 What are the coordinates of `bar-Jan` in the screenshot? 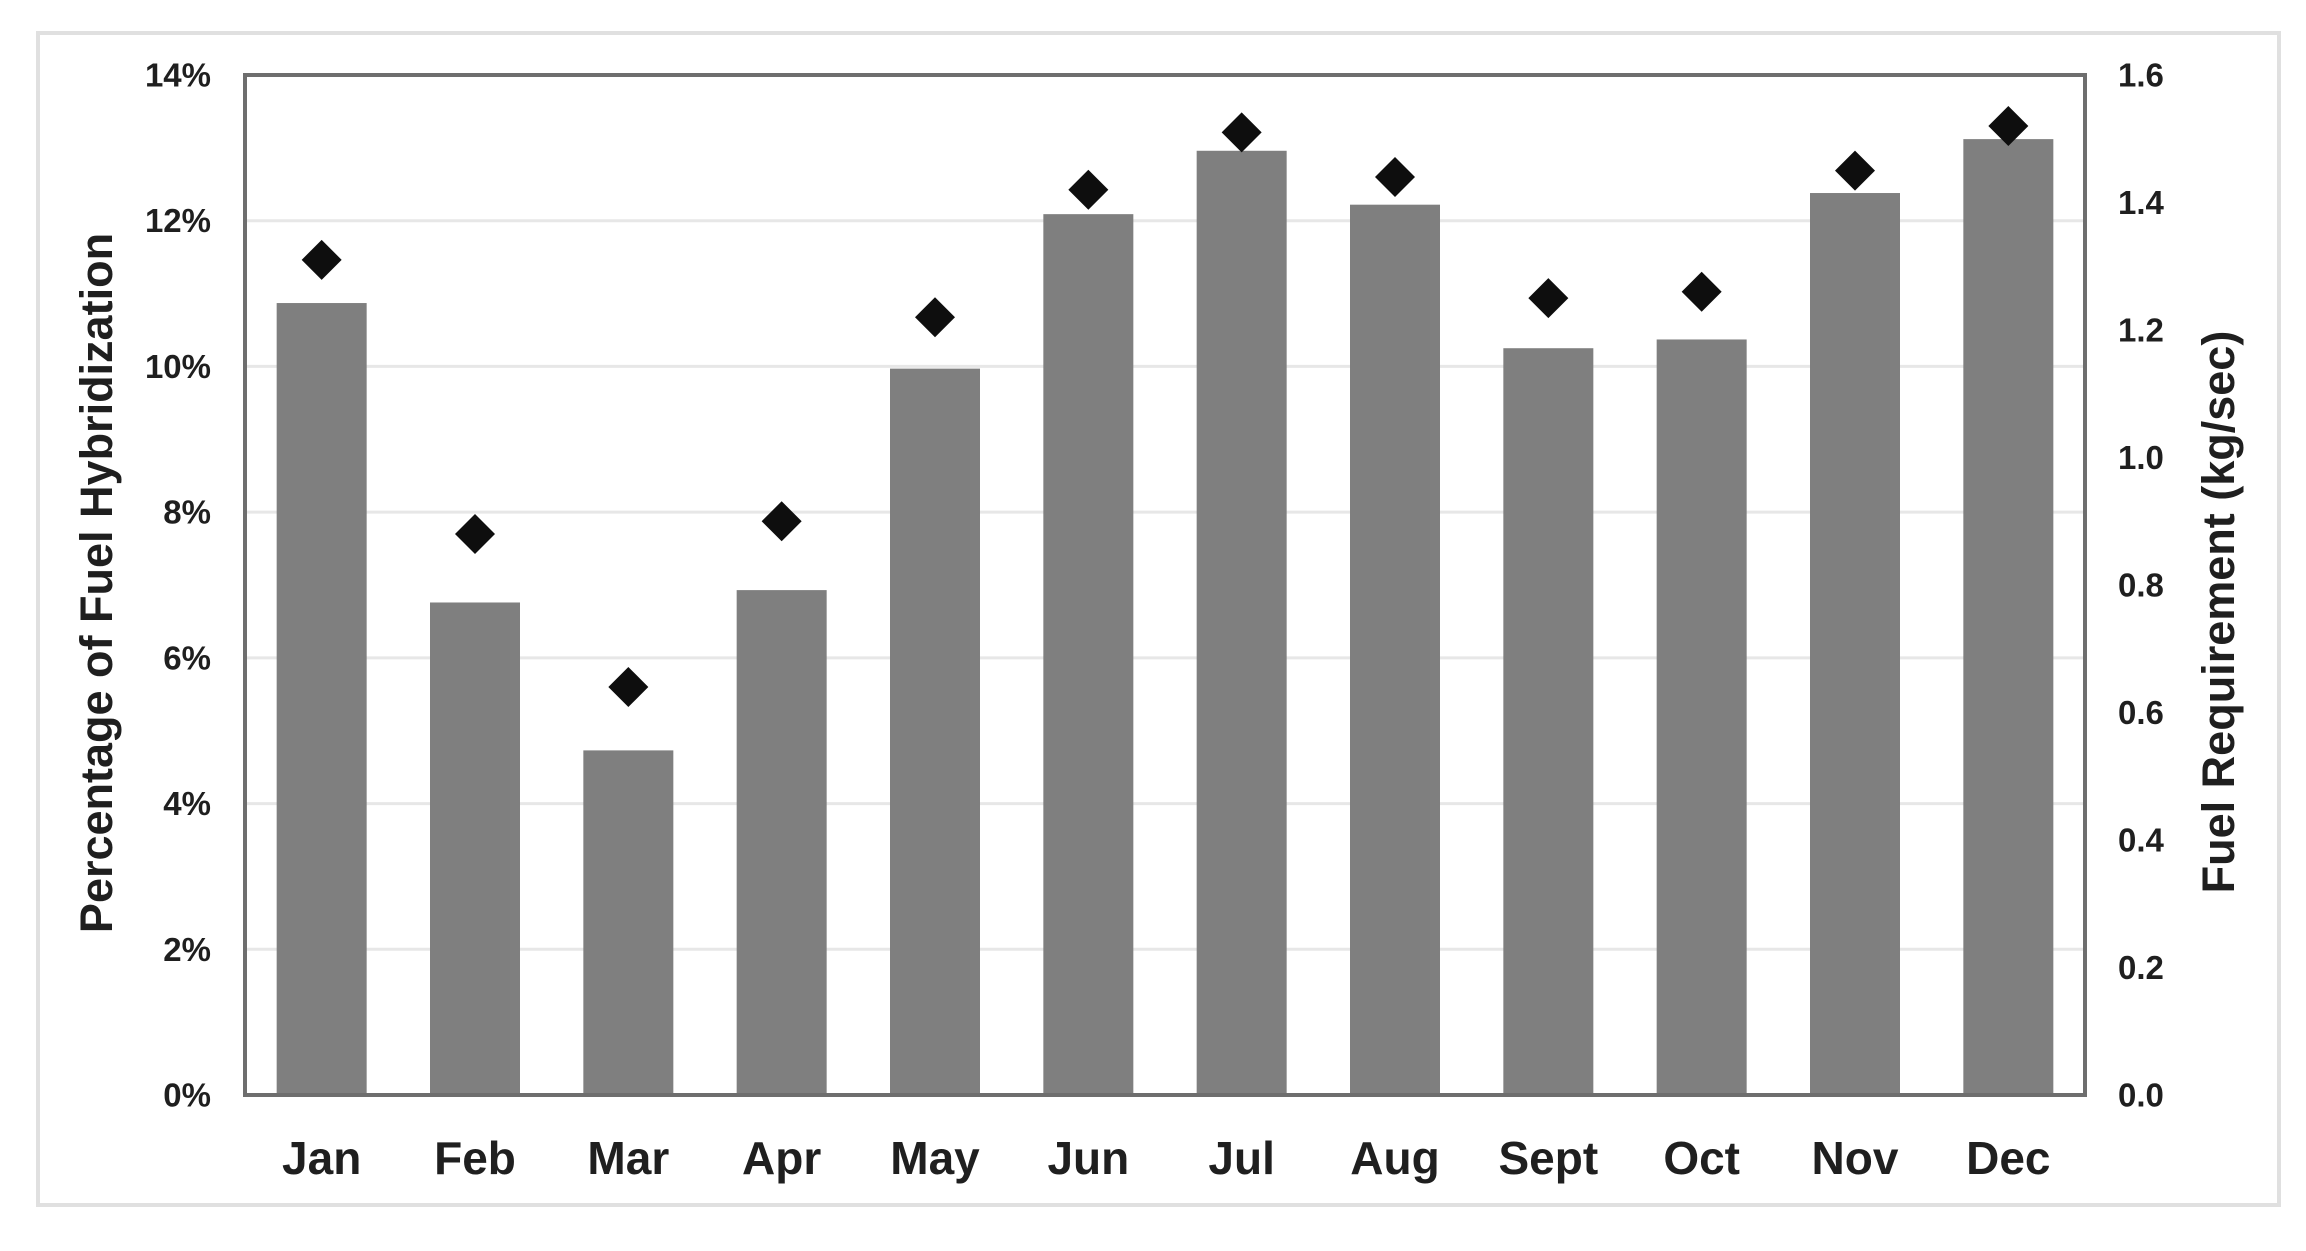 It's located at (321, 699).